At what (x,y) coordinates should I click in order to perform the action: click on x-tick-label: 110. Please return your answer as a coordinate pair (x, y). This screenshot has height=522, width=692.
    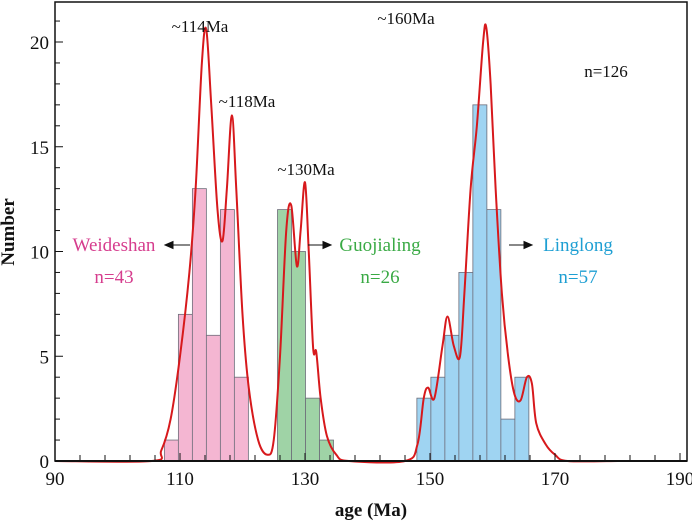
    Looking at the image, I should click on (180, 479).